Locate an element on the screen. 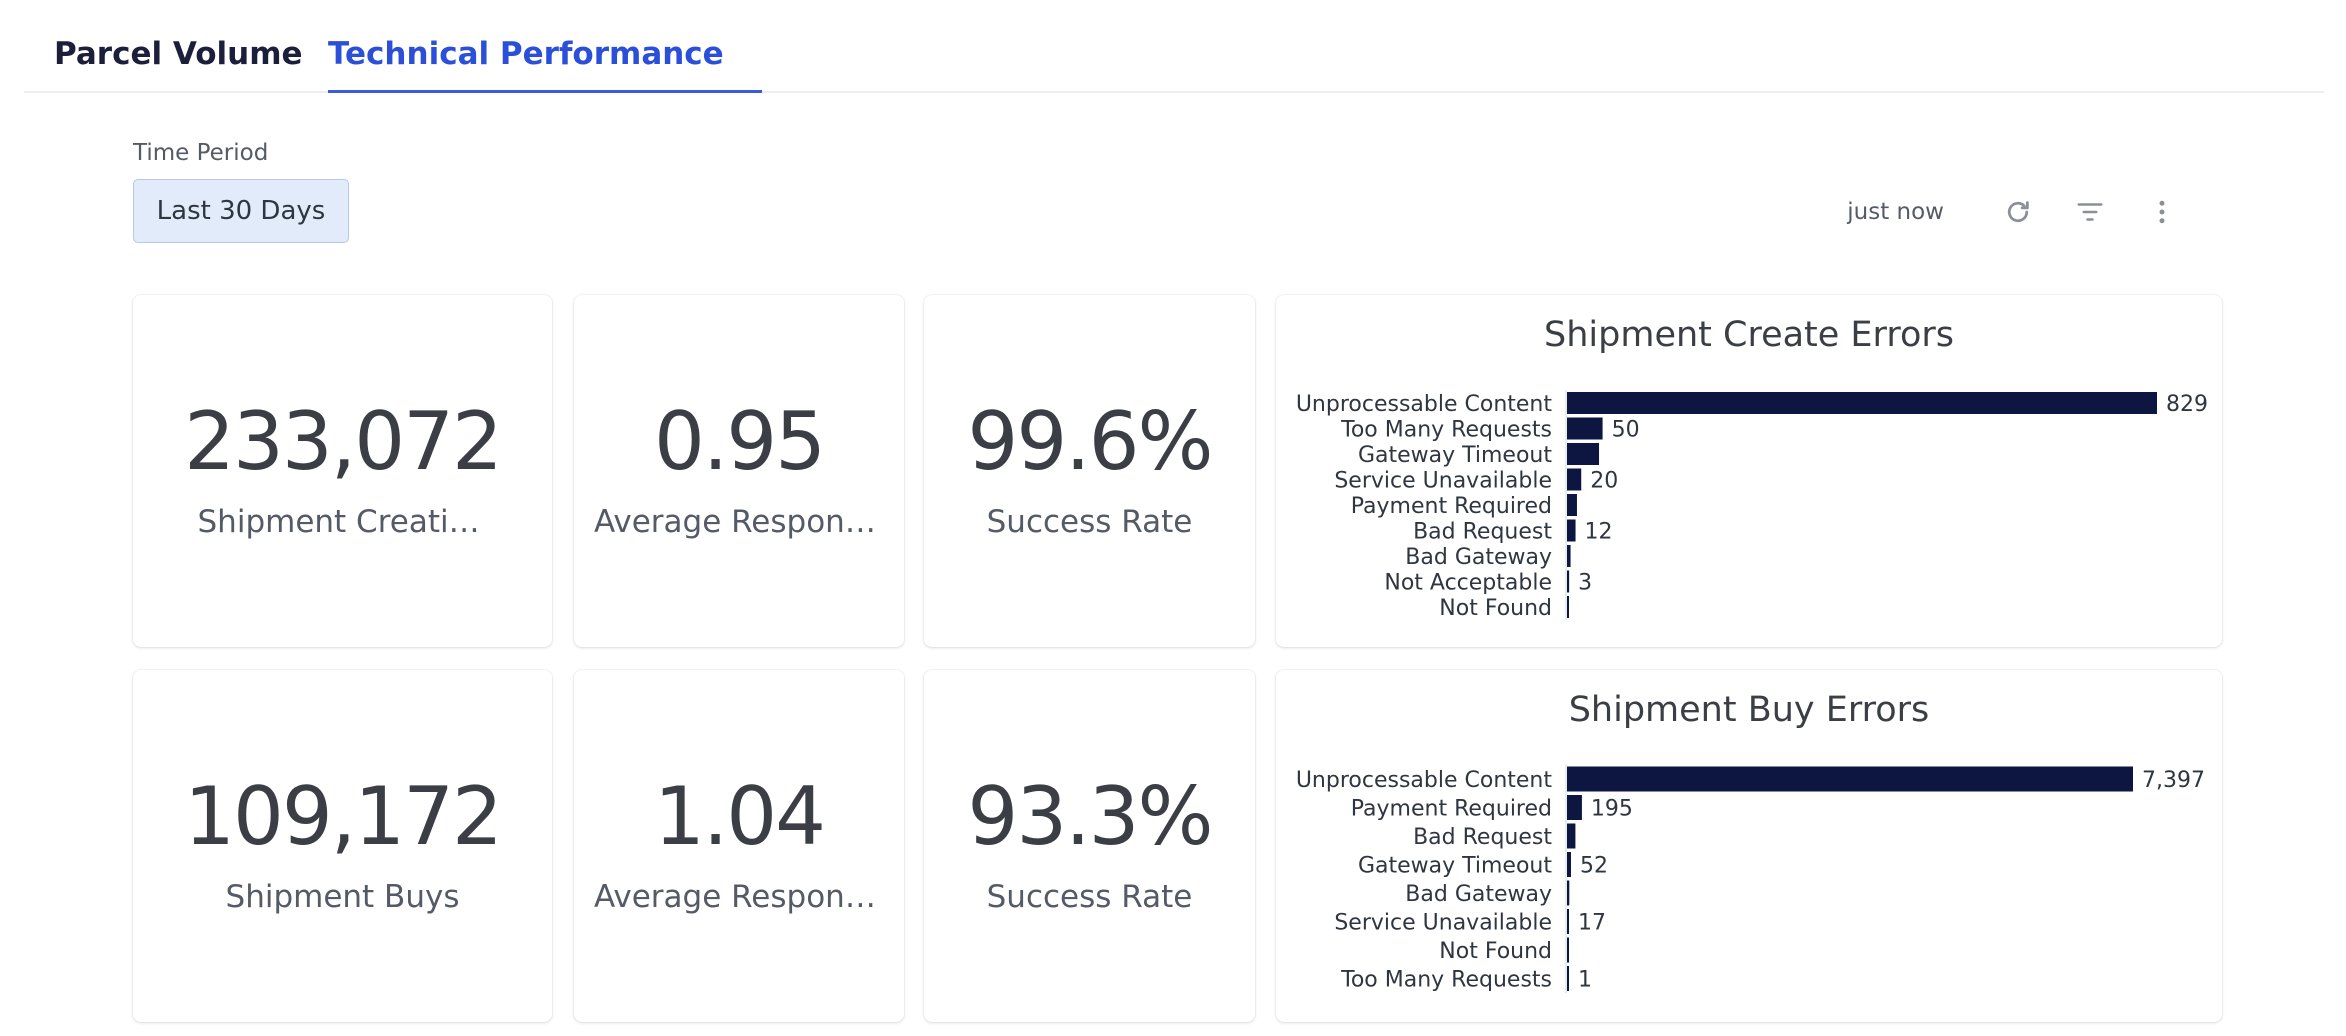 The image size is (2346, 1036). refresh-icon is located at coordinates (2018, 212).